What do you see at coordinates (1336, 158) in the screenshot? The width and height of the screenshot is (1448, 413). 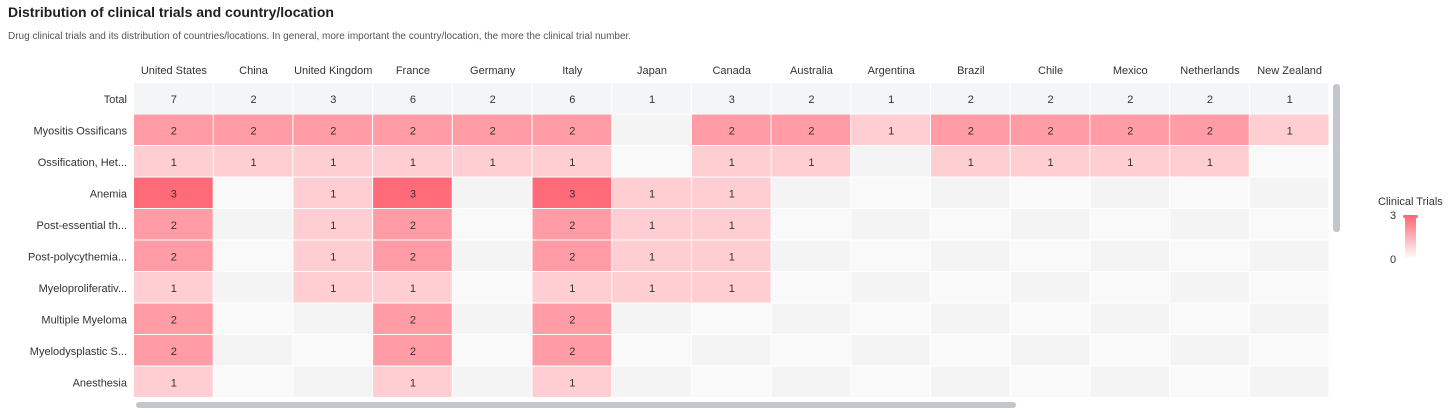 I see `vertical-scrollbar-thumb` at bounding box center [1336, 158].